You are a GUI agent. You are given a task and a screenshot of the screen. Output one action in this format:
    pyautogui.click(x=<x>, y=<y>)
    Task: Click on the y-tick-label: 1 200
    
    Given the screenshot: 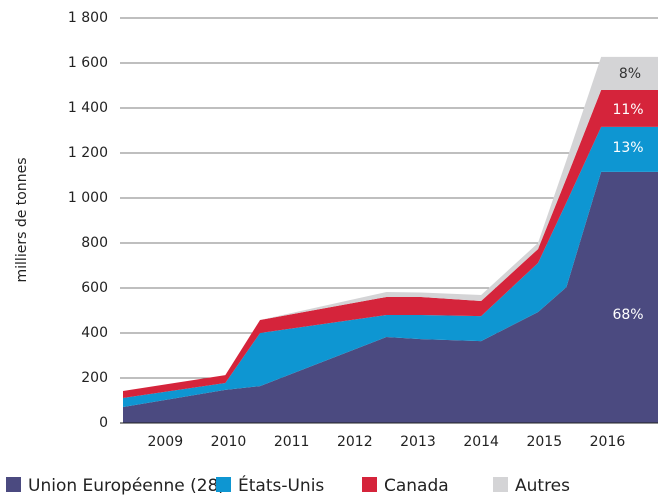 What is the action you would take?
    pyautogui.click(x=88, y=153)
    